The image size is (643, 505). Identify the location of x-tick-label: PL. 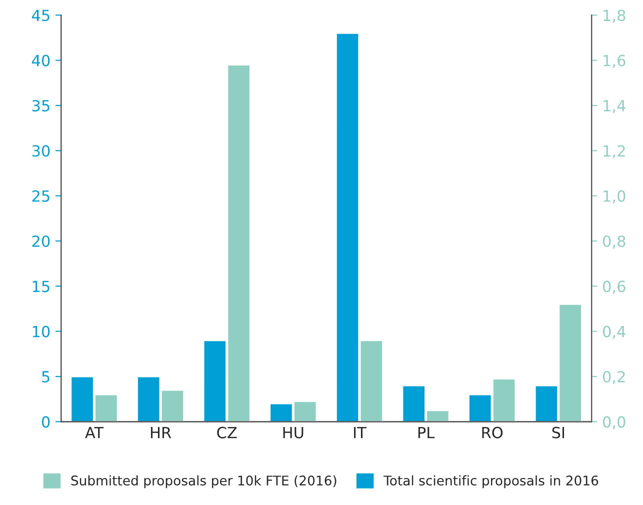
(426, 432).